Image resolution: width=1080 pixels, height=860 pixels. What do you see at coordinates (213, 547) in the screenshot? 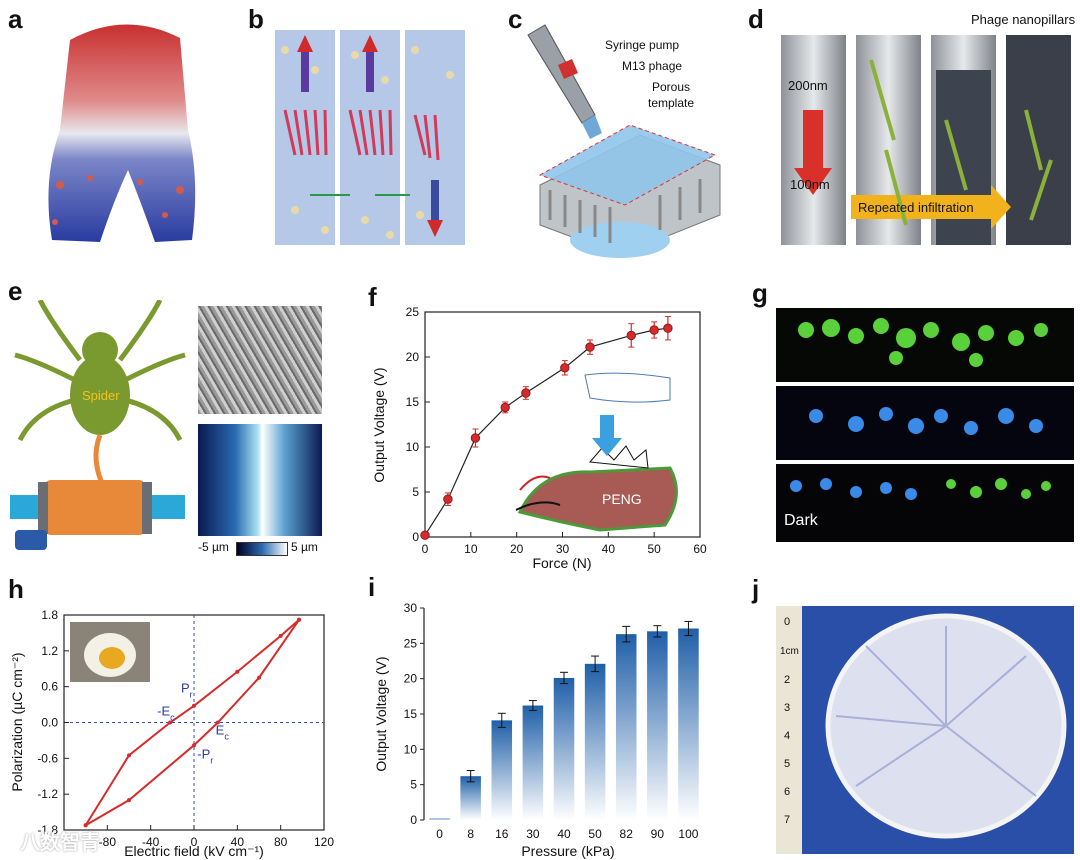
I see `afm-scale-min: -5 µm` at bounding box center [213, 547].